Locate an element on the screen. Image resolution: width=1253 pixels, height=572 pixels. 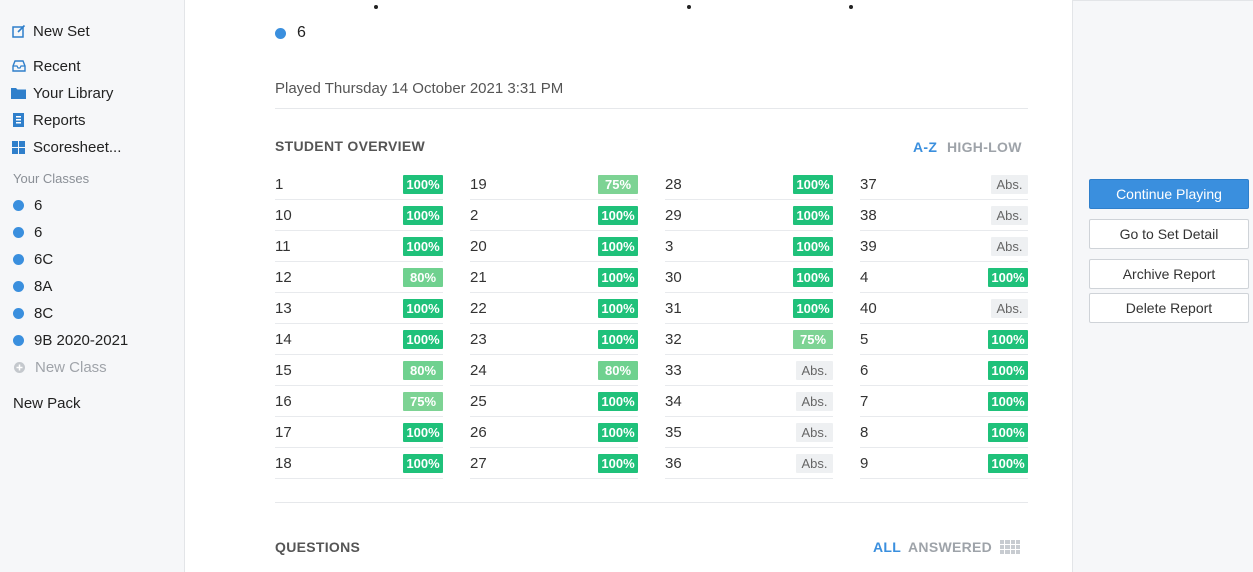
student-row: 7 100% is located at coordinates (944, 401).